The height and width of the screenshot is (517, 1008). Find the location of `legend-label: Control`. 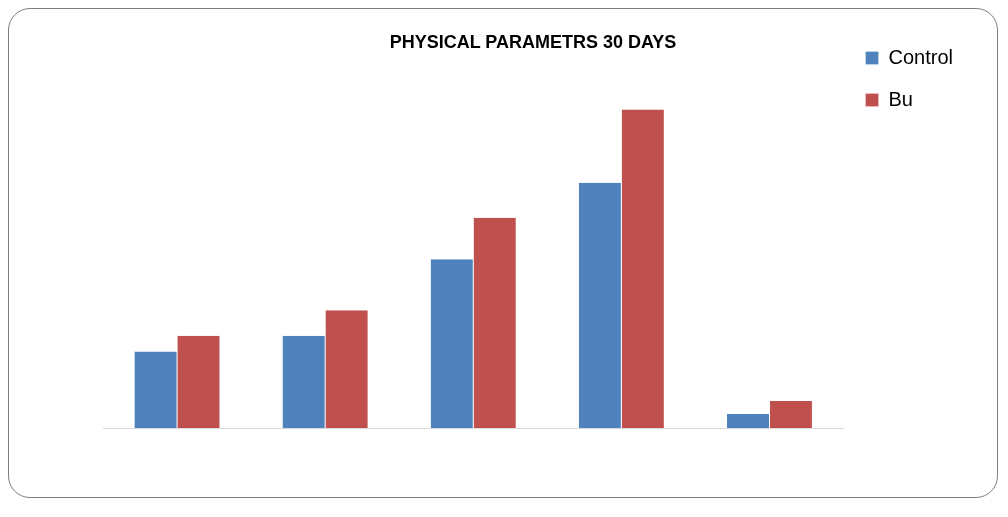

legend-label: Control is located at coordinates (921, 56).